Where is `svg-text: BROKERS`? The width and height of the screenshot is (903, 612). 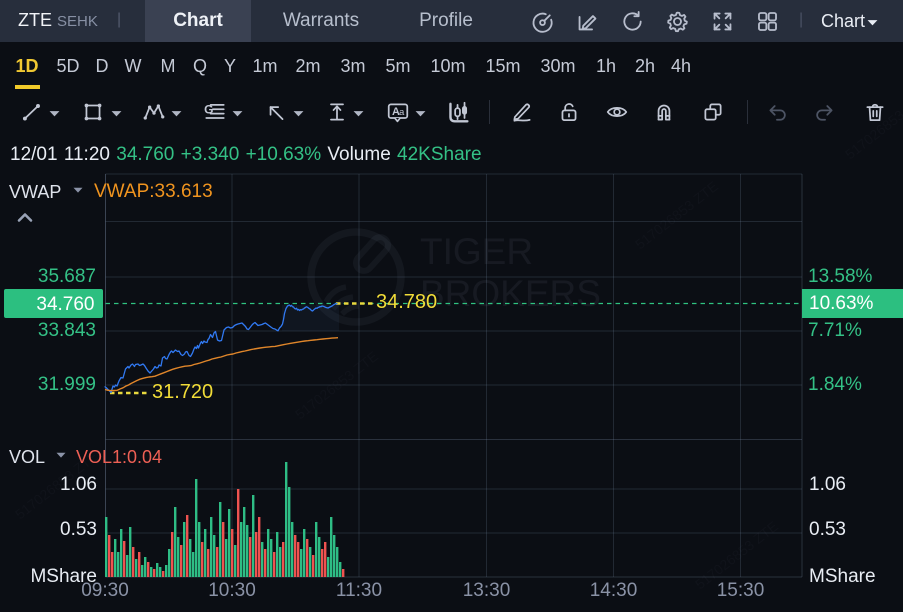 svg-text: BROKERS is located at coordinates (510, 293).